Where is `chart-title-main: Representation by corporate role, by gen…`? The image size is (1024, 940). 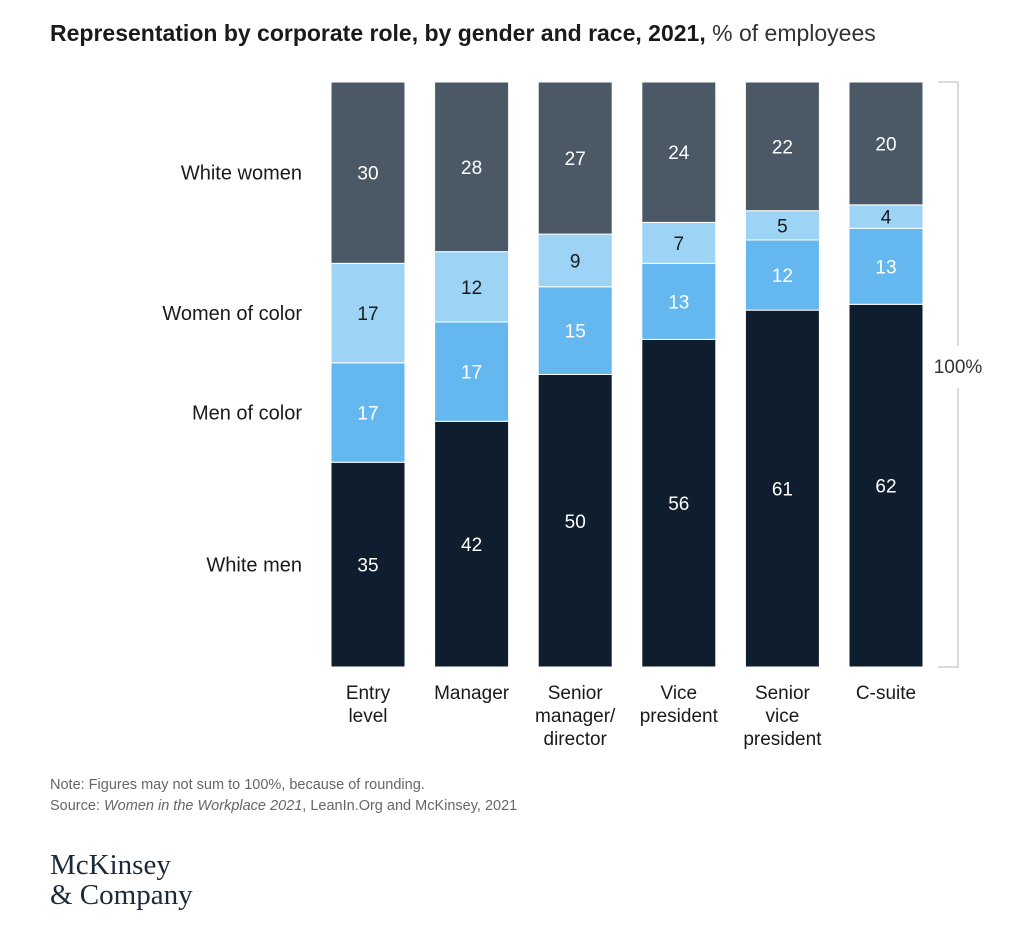 chart-title-main: Representation by corporate role, by gen… is located at coordinates (378, 33).